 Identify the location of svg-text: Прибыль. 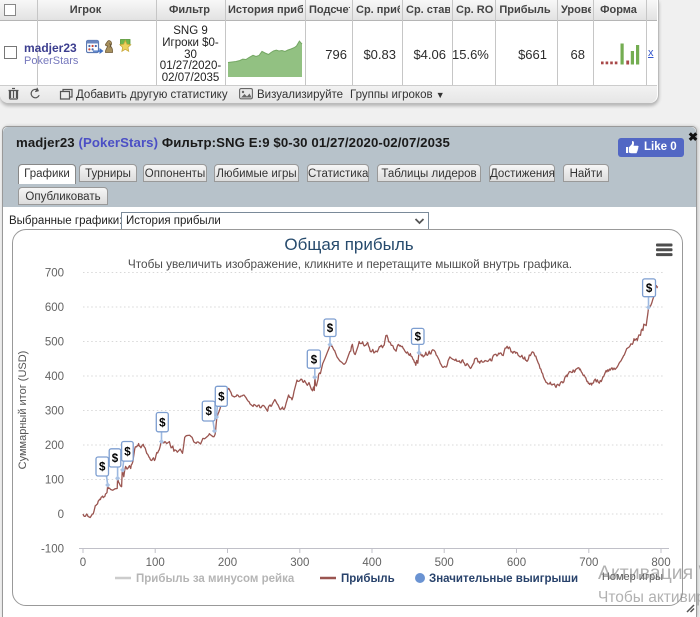
(368, 579).